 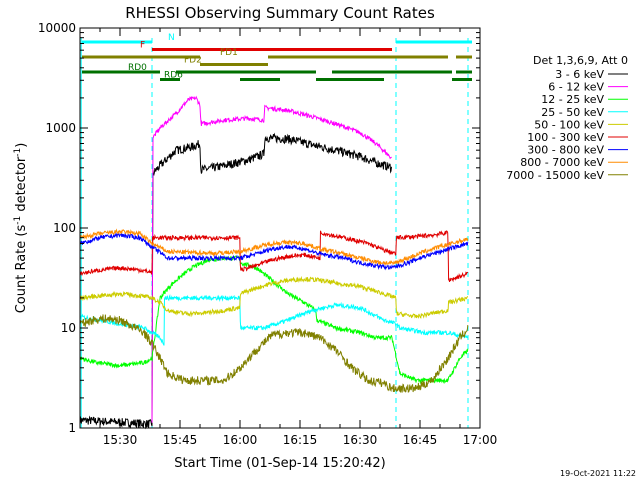 I want to click on flag-label-rd6: RD6, so click(x=173, y=76).